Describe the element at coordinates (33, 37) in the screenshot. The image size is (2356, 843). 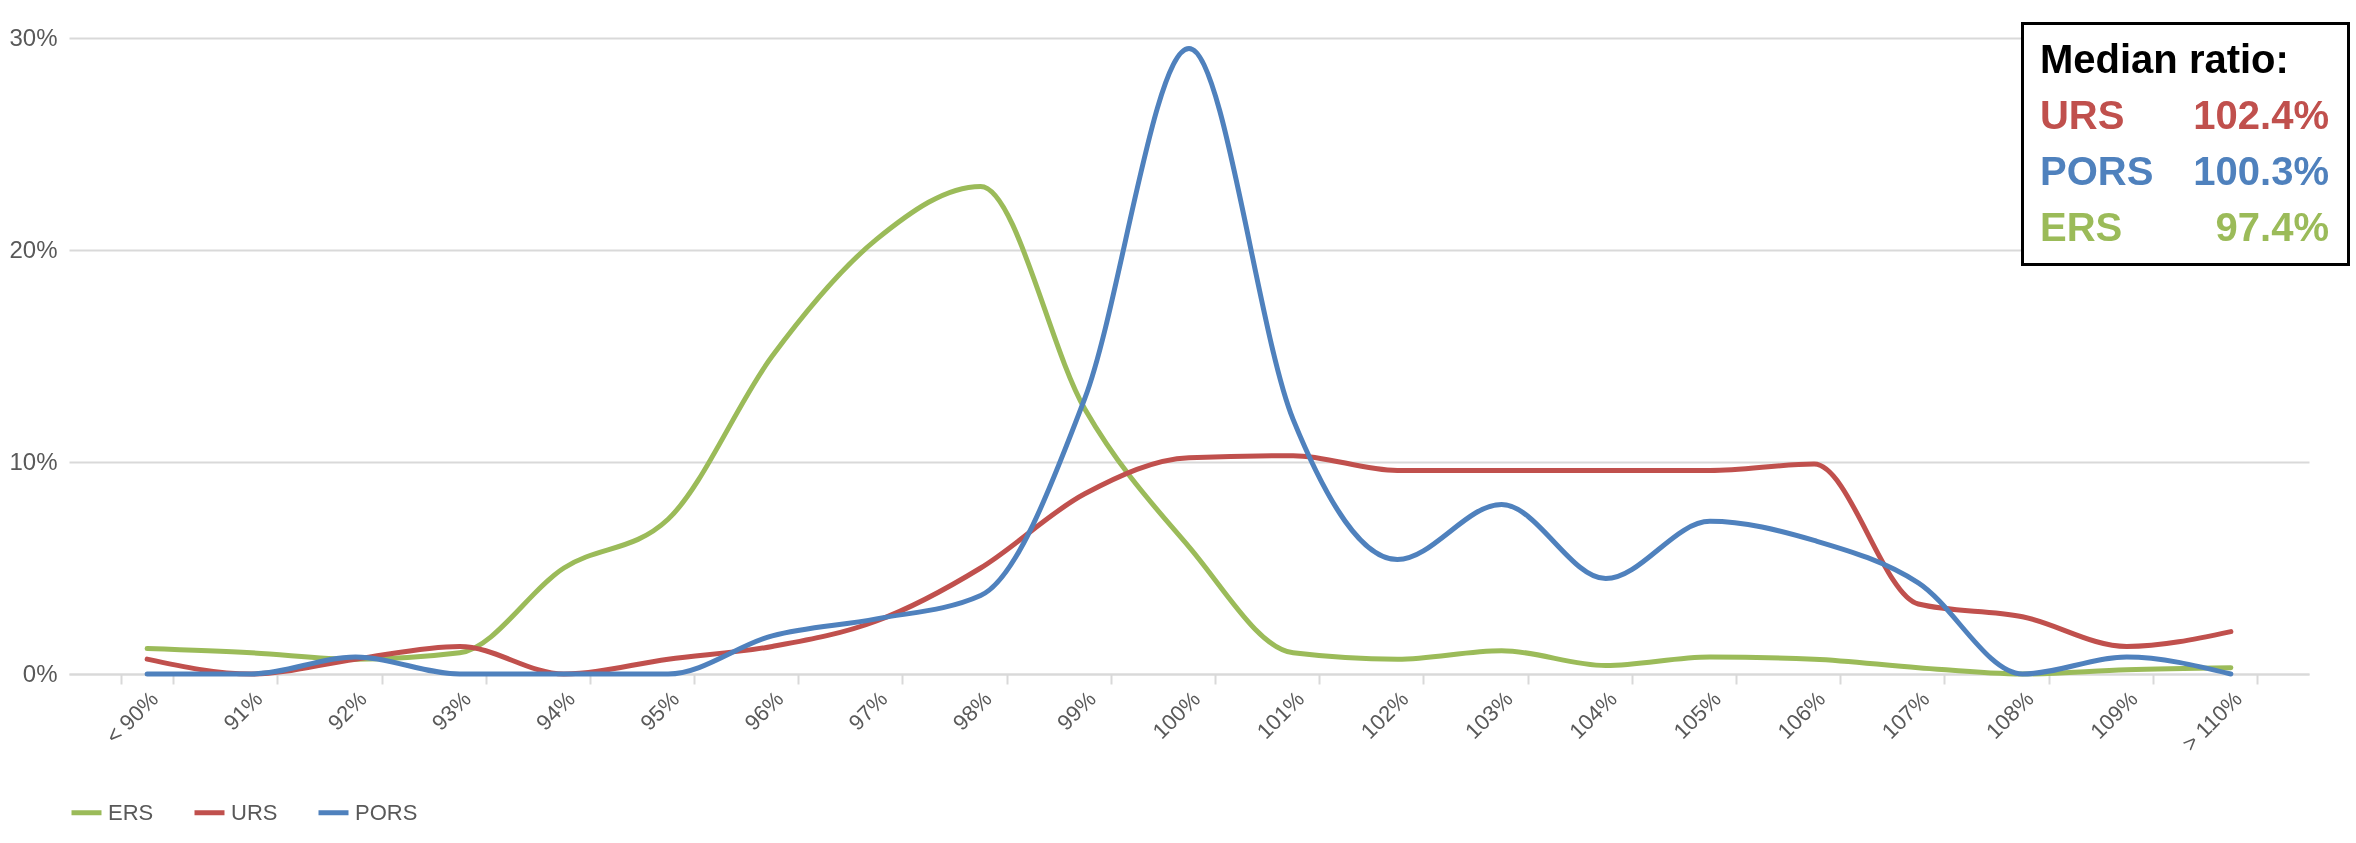
I see `y-tick-label: 30%` at that location.